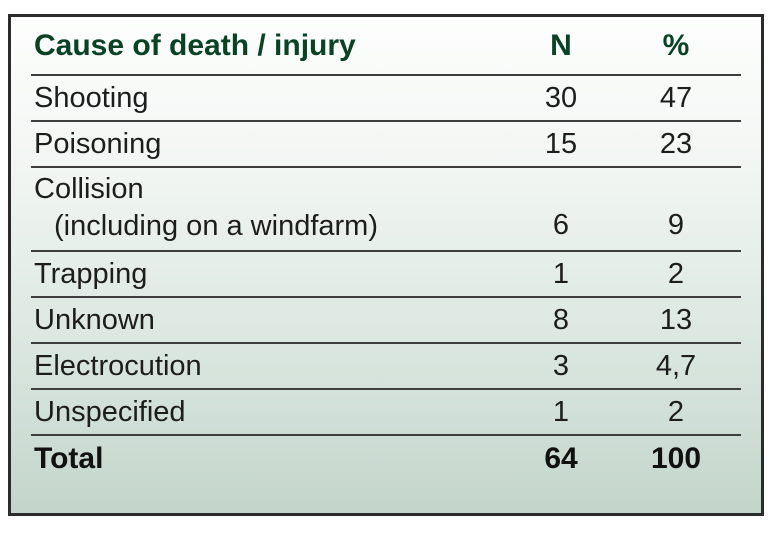  What do you see at coordinates (91, 273) in the screenshot?
I see `cause-cell: Trapping` at bounding box center [91, 273].